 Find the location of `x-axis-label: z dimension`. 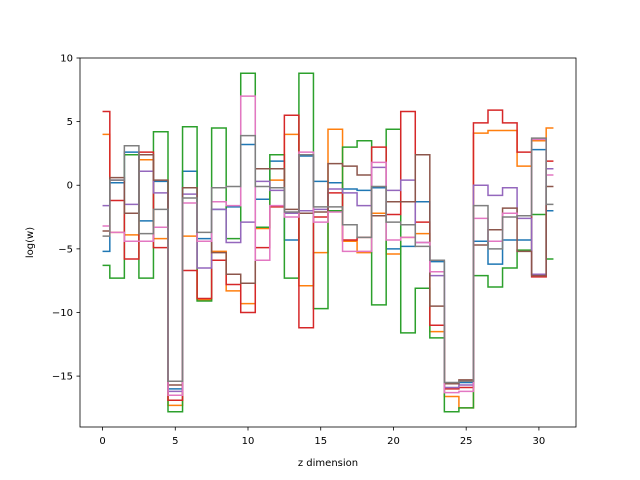

x-axis-label: z dimension is located at coordinates (328, 463).